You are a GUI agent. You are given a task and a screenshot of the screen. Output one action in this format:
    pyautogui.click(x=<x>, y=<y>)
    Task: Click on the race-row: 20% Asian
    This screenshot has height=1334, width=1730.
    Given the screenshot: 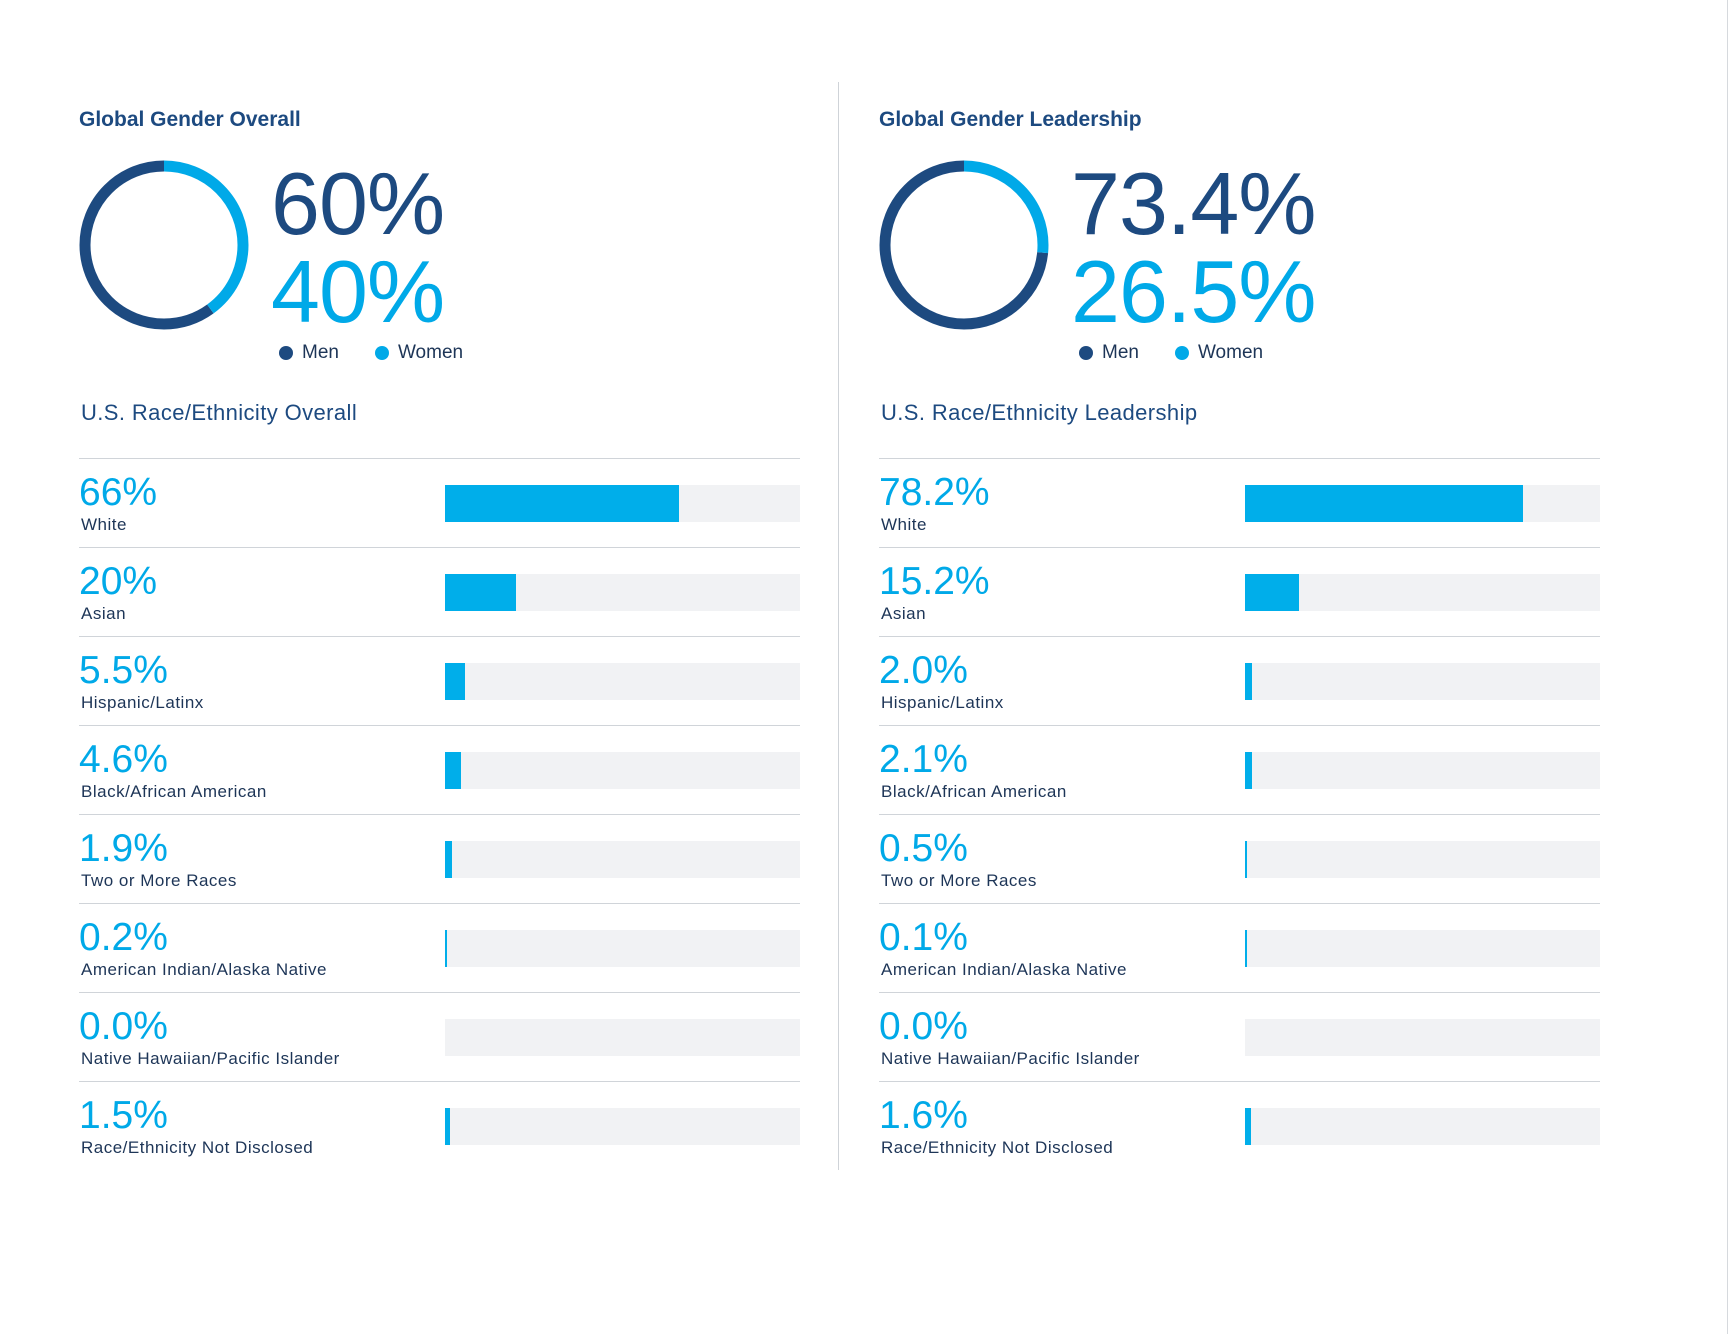 What is the action you would take?
    pyautogui.click(x=439, y=592)
    